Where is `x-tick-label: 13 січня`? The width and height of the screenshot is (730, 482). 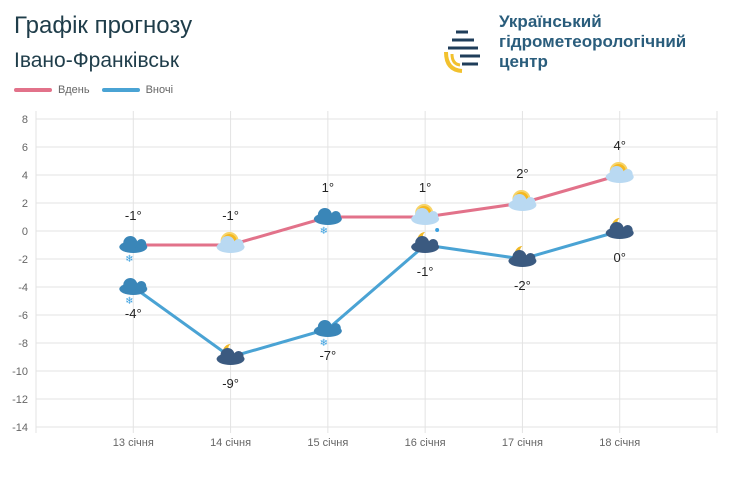 x-tick-label: 13 січня is located at coordinates (133, 443).